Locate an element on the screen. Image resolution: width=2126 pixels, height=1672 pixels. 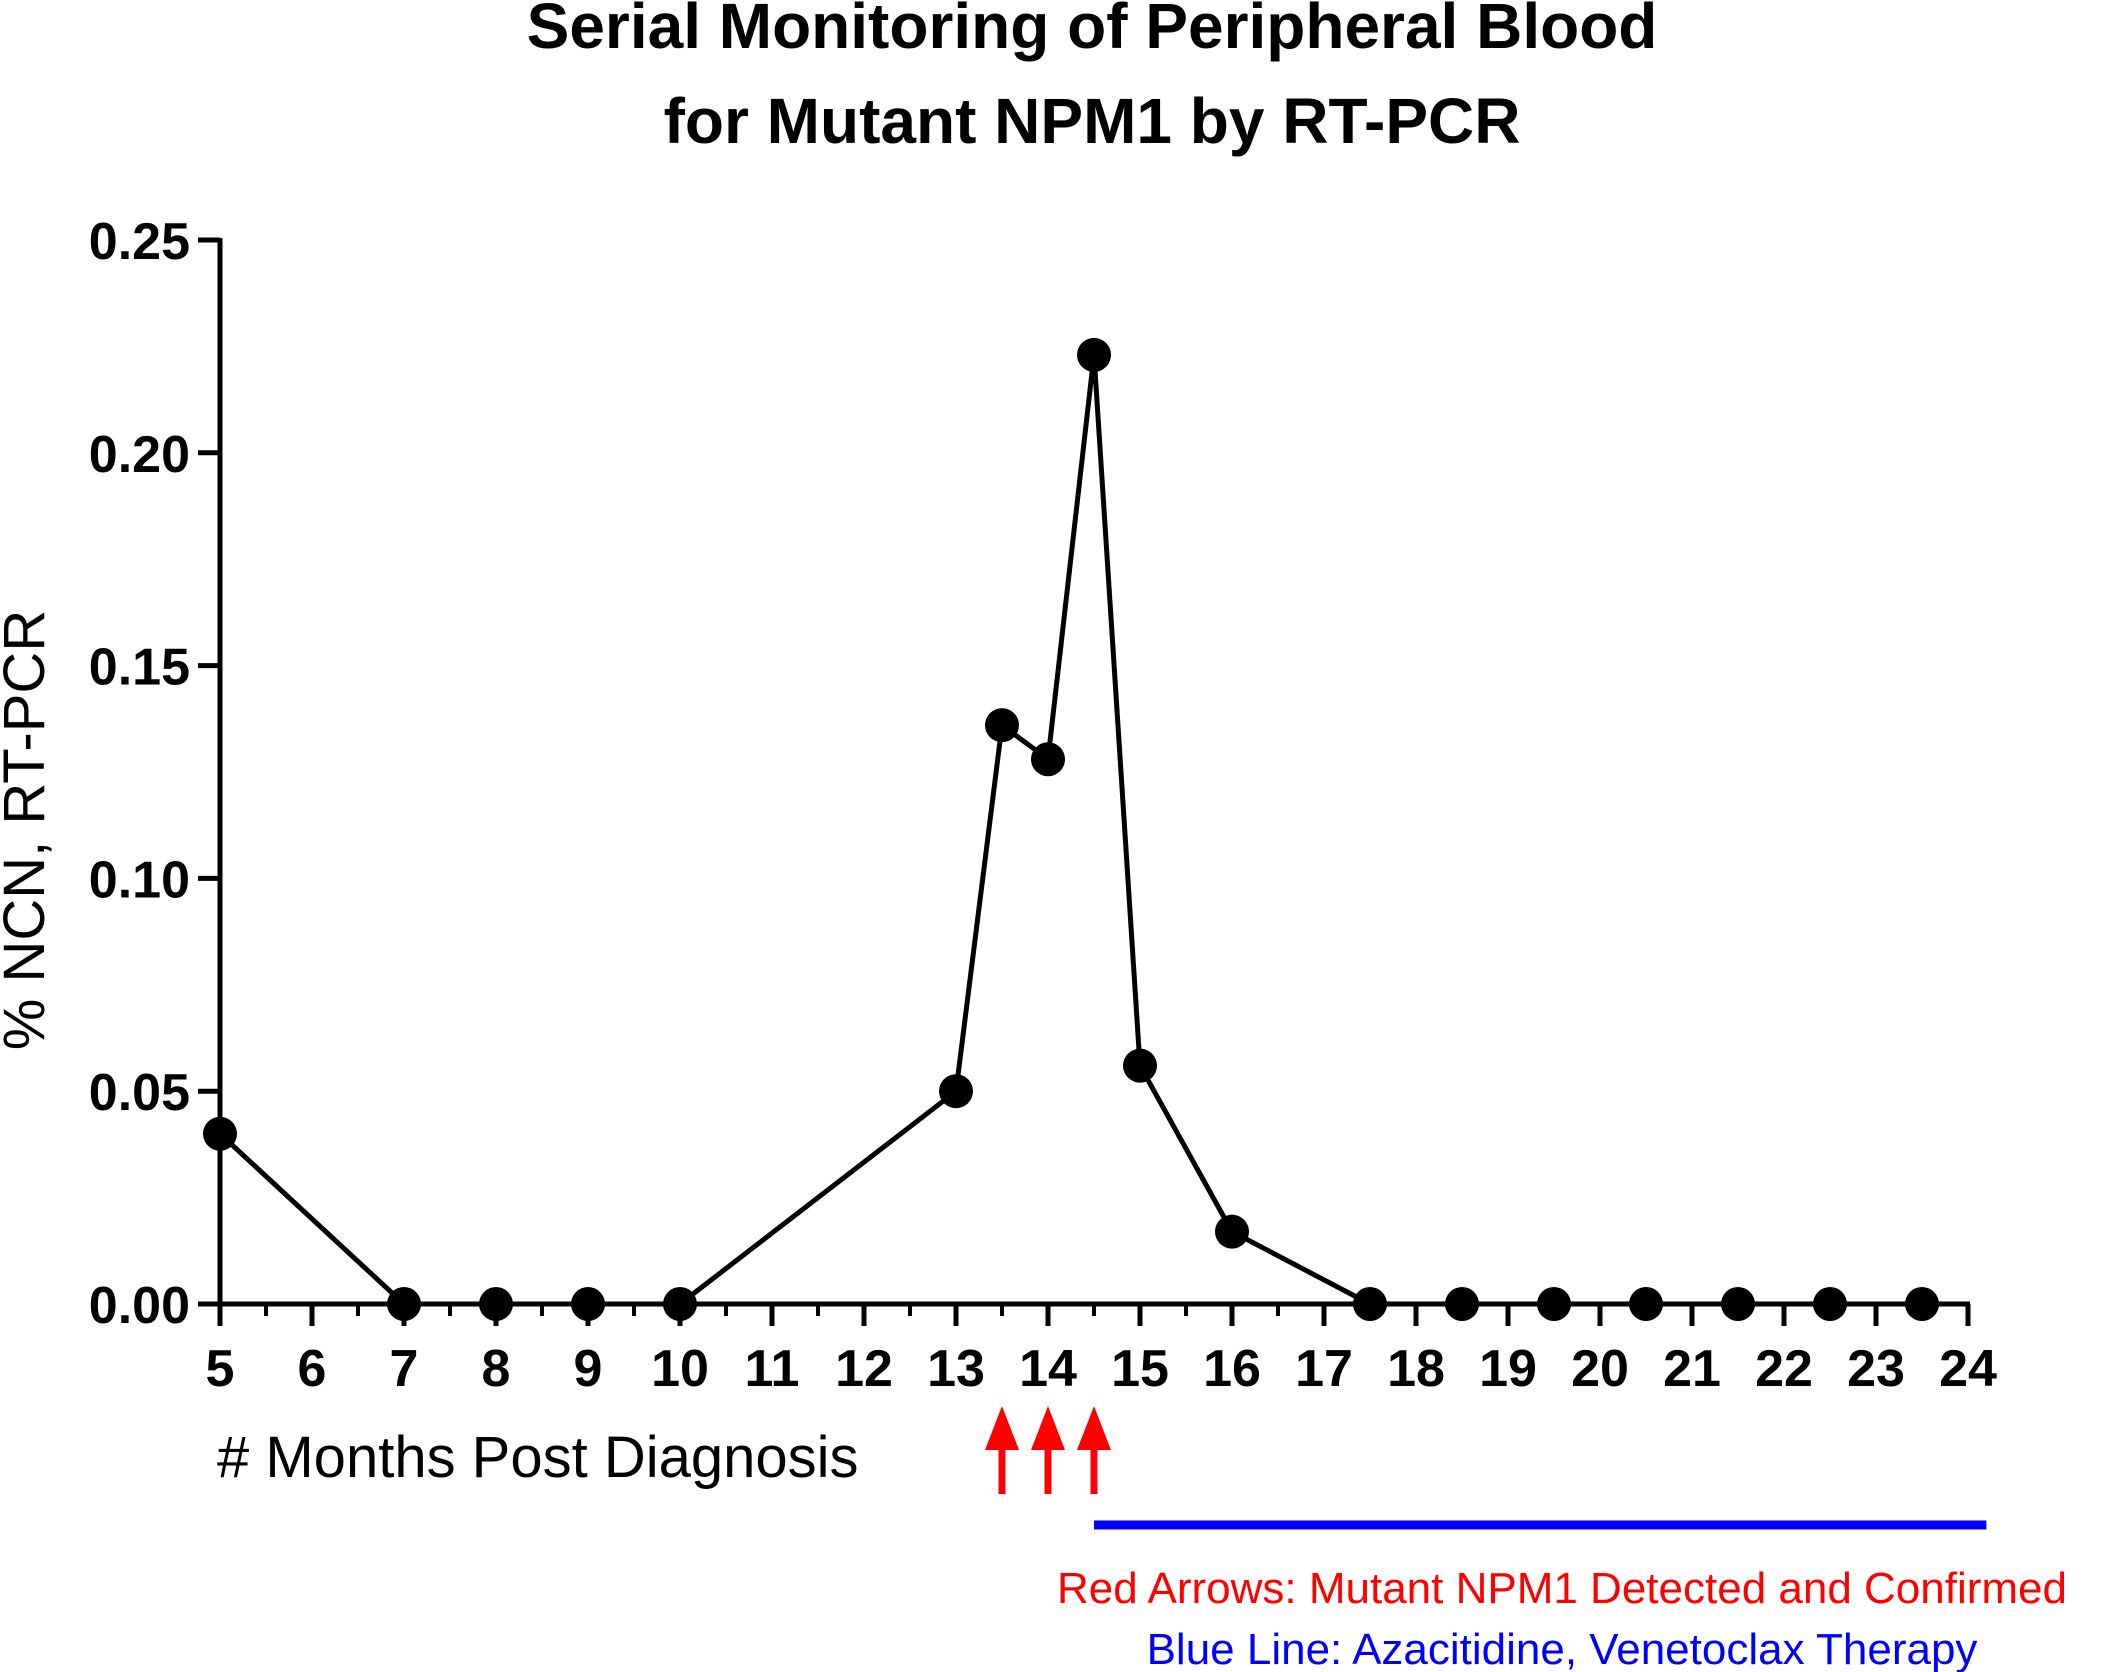
y-tick-label: 0.25 is located at coordinates (139, 242).